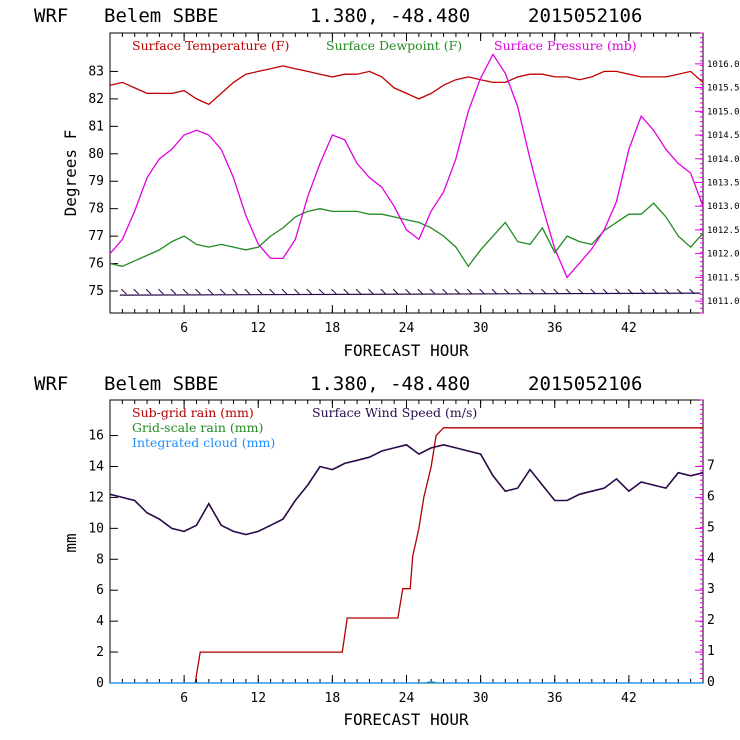  I want to click on x-tick-label: 18, so click(333, 328).